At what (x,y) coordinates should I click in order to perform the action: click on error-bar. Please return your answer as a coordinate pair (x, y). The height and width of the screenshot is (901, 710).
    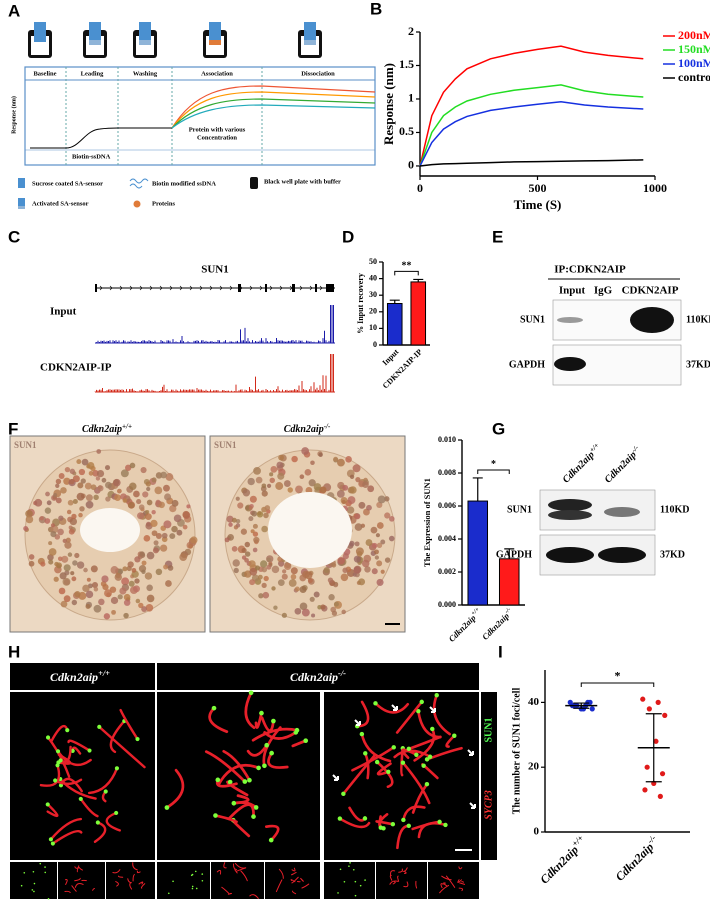
    Looking at the image, I should click on (477, 489).